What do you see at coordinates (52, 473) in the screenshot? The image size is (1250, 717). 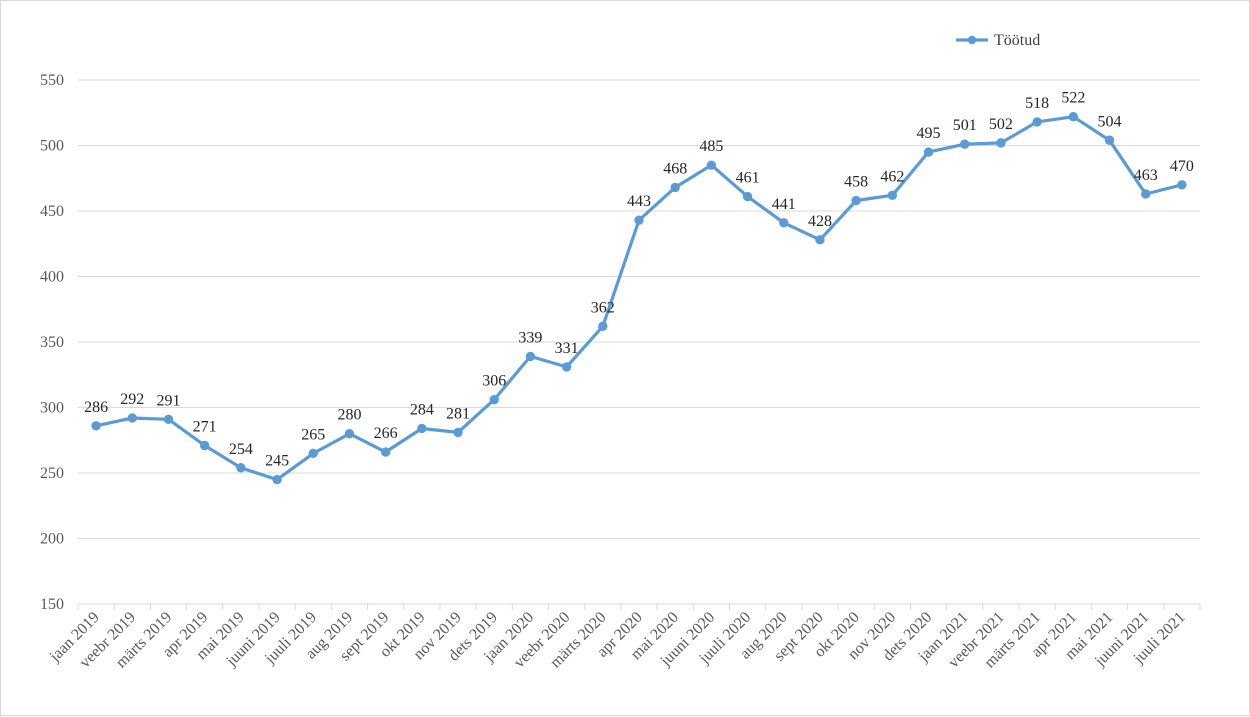 I see `y-tick-label: 250` at bounding box center [52, 473].